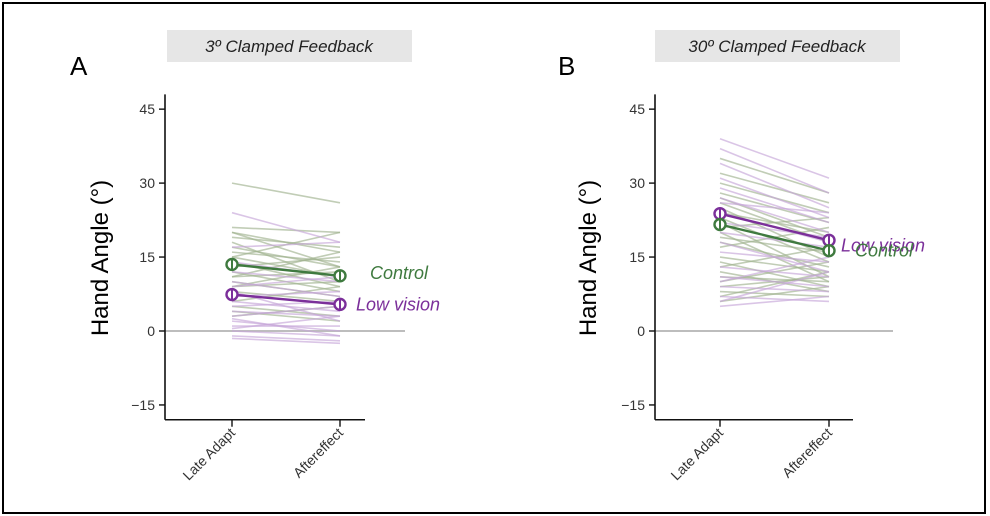 The width and height of the screenshot is (990, 516). I want to click on panel-b-y-axis-label: Hand Angle (°), so click(588, 258).